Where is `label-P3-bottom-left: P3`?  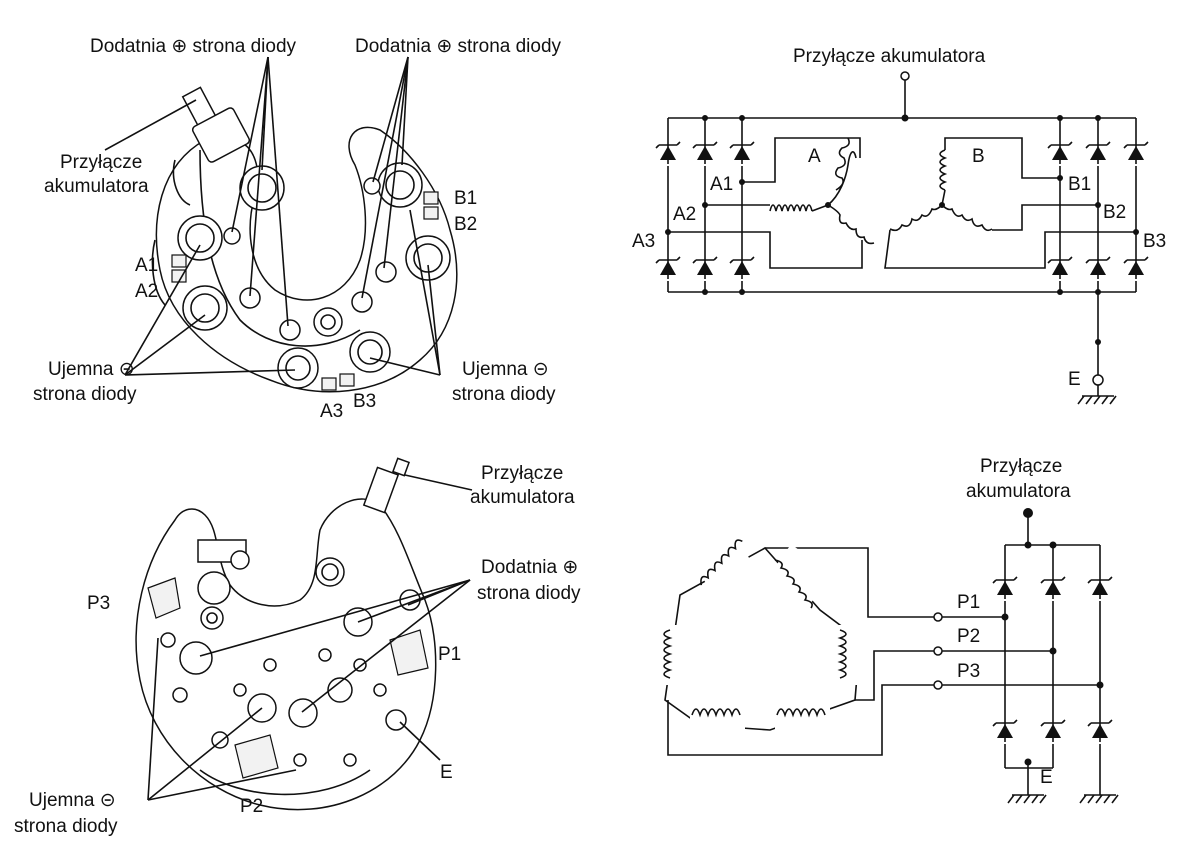
label-P3-bottom-left: P3 is located at coordinates (98, 603).